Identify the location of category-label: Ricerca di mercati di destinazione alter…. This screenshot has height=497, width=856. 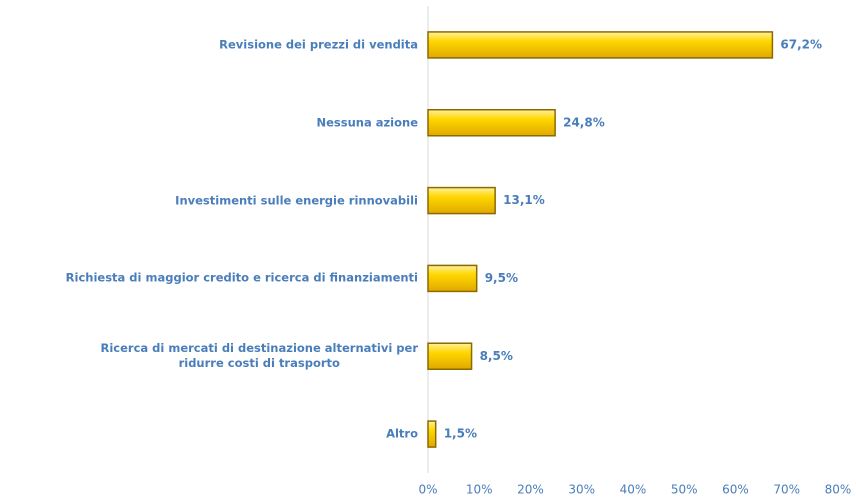
(259, 356).